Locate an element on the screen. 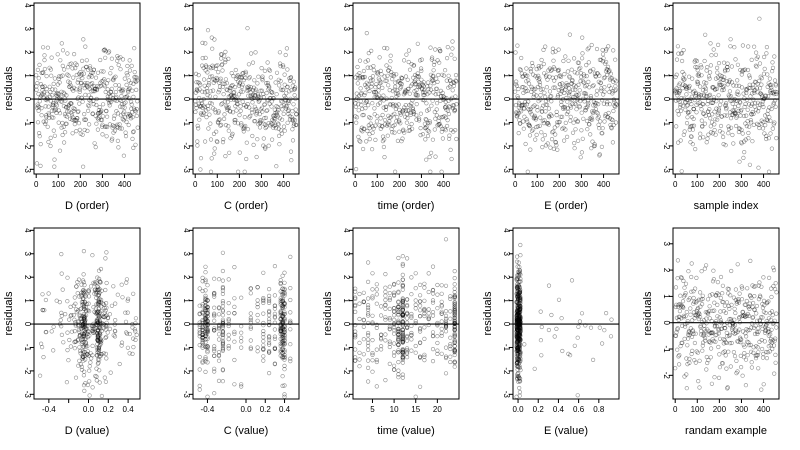 The image size is (800, 450). plot-frame is located at coordinates (406, 313).